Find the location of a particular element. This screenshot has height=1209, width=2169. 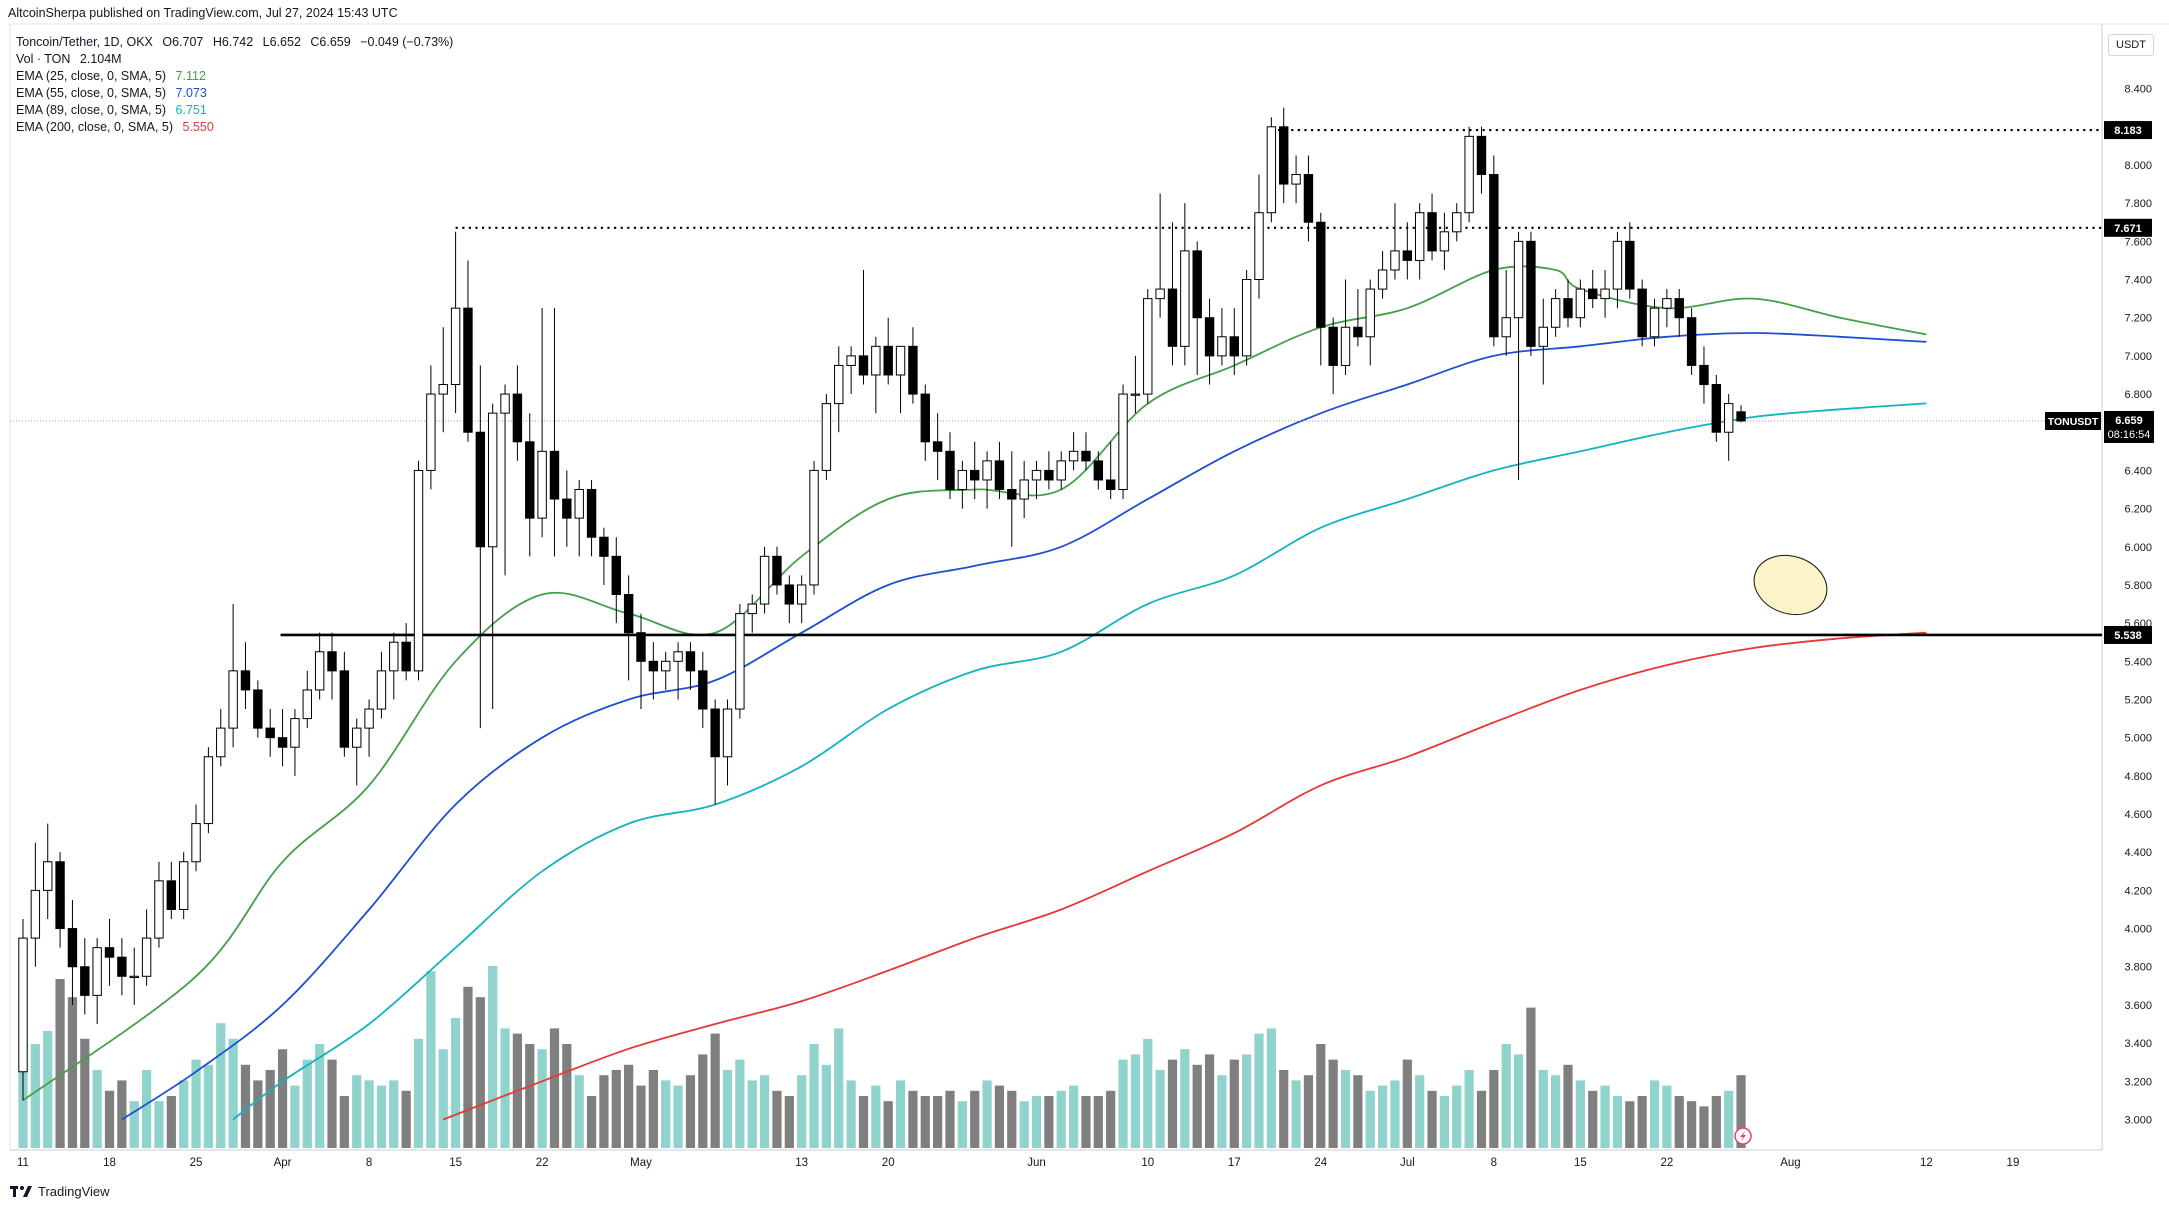

time-tick-label: 8 is located at coordinates (369, 1163).